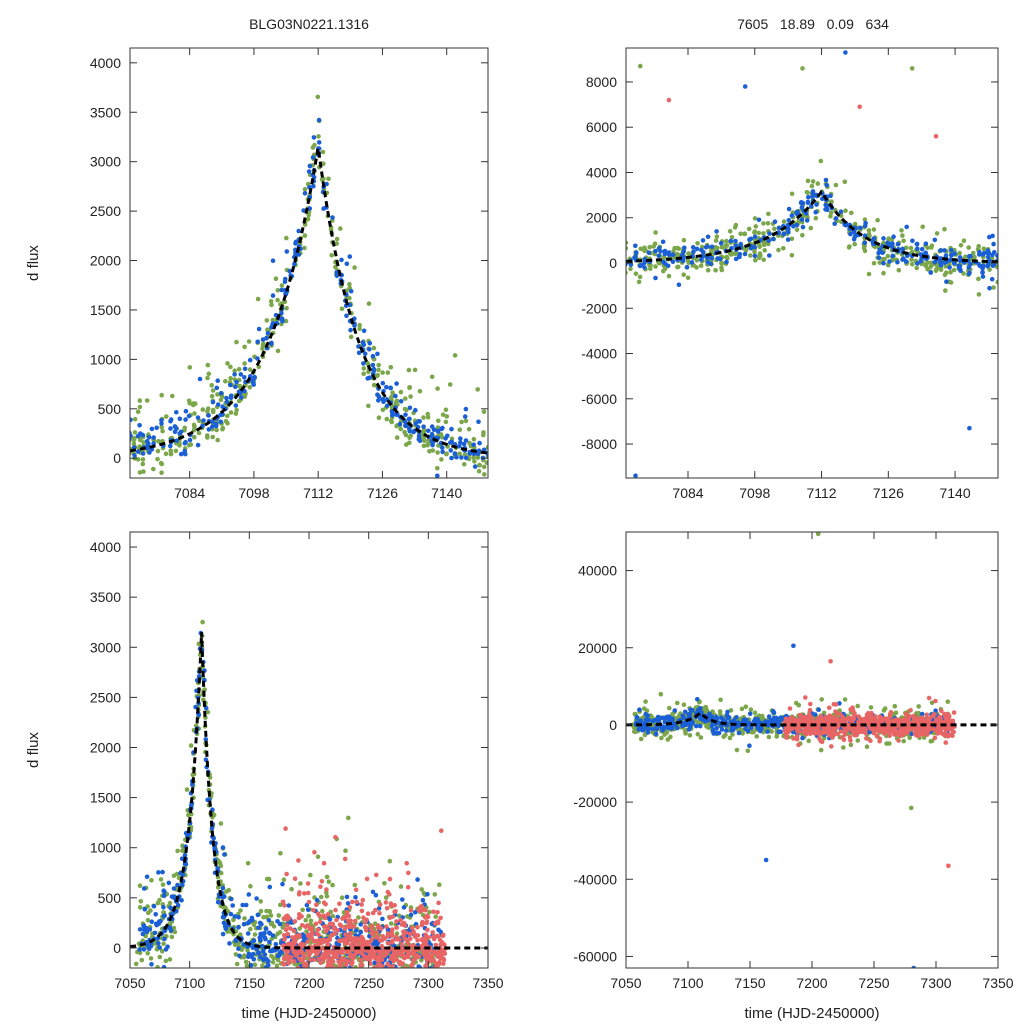 Image resolution: width=1024 pixels, height=1024 pixels. Describe the element at coordinates (105, 112) in the screenshot. I see `y-tick-label: 3500` at that location.